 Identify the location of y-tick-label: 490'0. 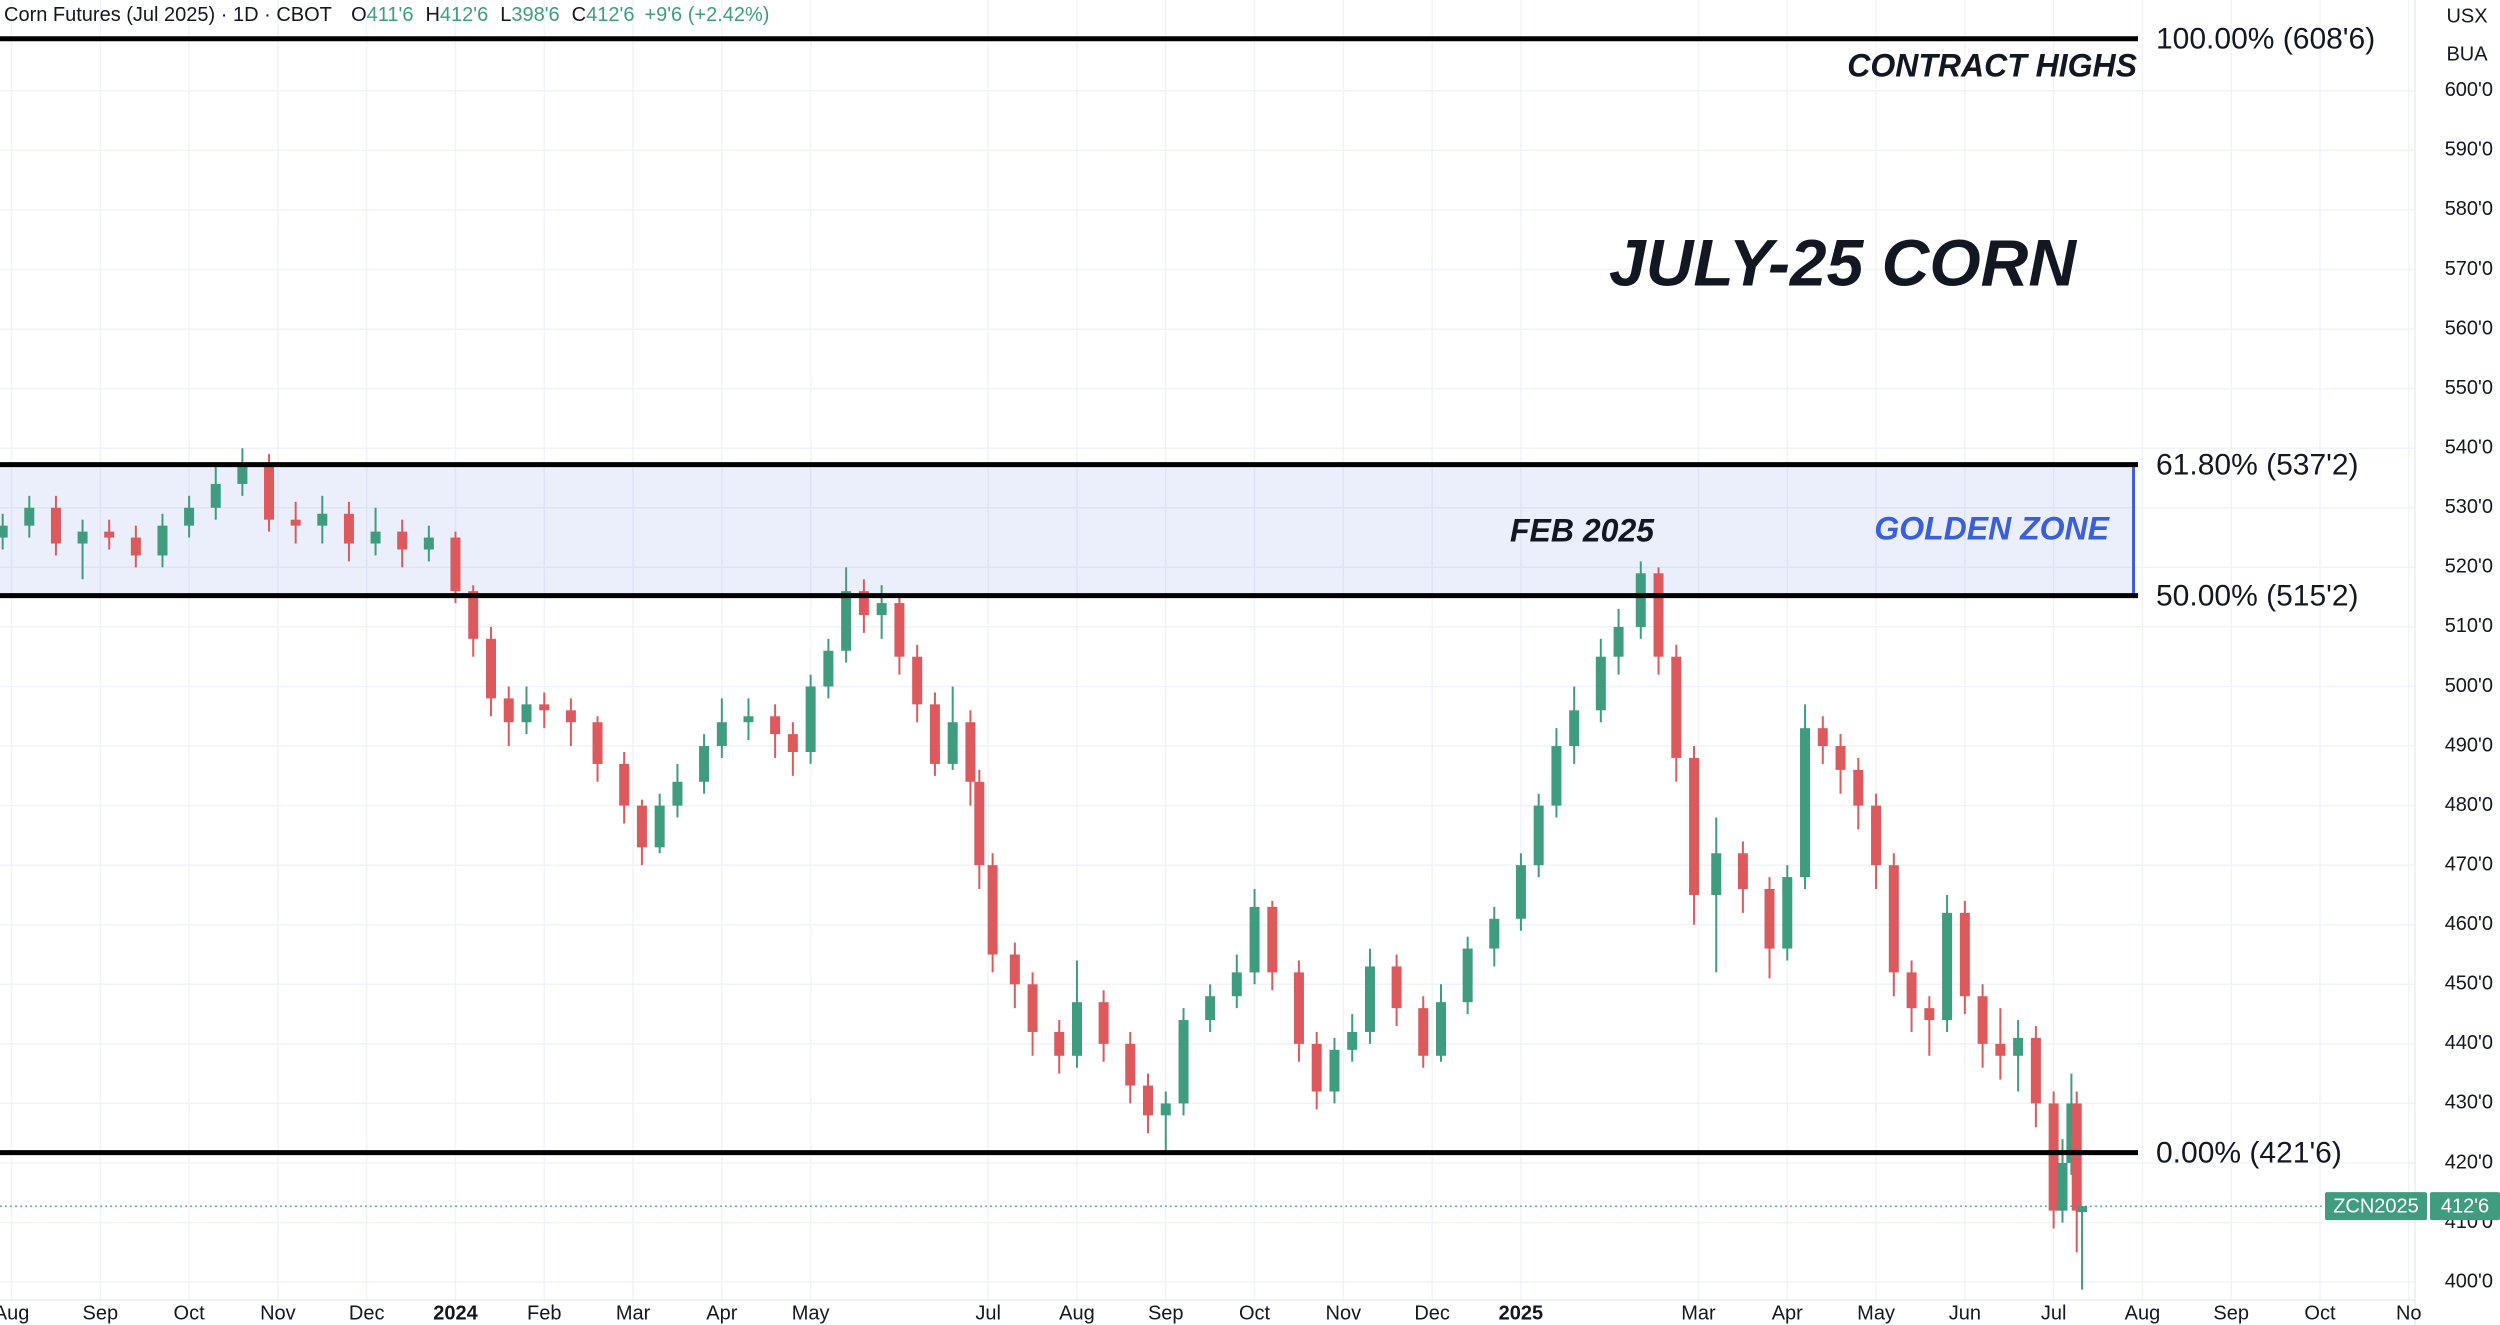
(2469, 745).